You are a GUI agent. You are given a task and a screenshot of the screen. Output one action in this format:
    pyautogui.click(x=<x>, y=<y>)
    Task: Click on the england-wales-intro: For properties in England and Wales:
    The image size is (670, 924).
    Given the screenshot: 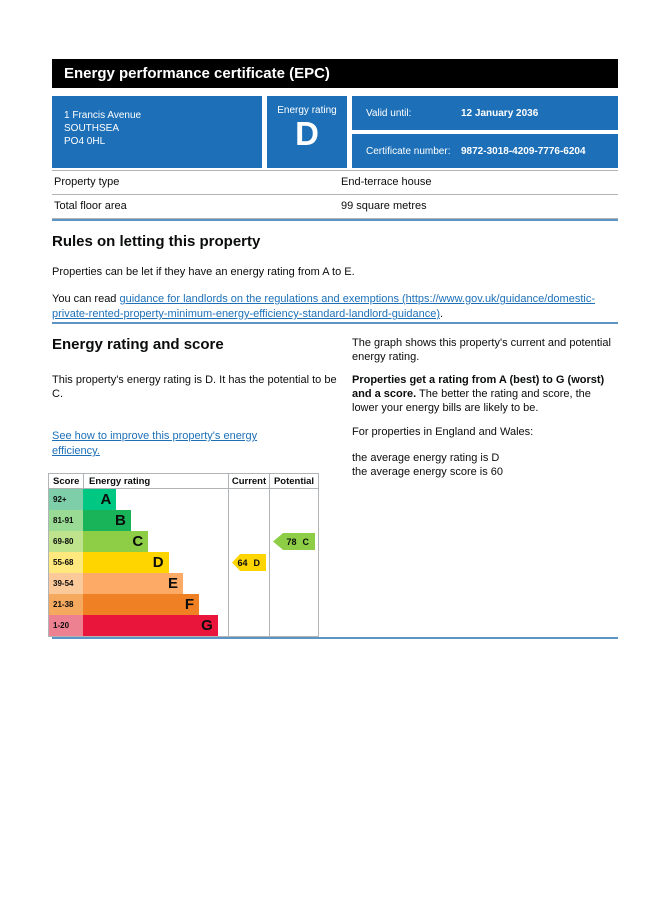 What is the action you would take?
    pyautogui.click(x=443, y=432)
    